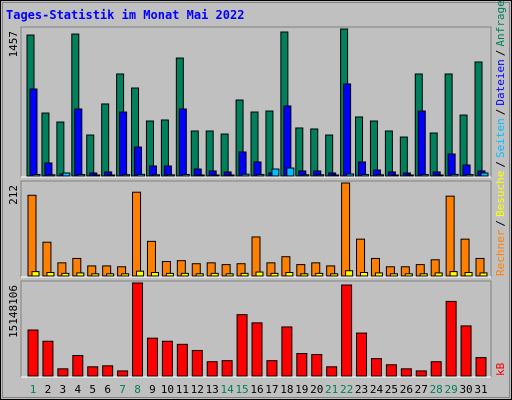 The image size is (512, 400). Describe the element at coordinates (13, 195) in the screenshot. I see `y-max-label: 212` at that location.